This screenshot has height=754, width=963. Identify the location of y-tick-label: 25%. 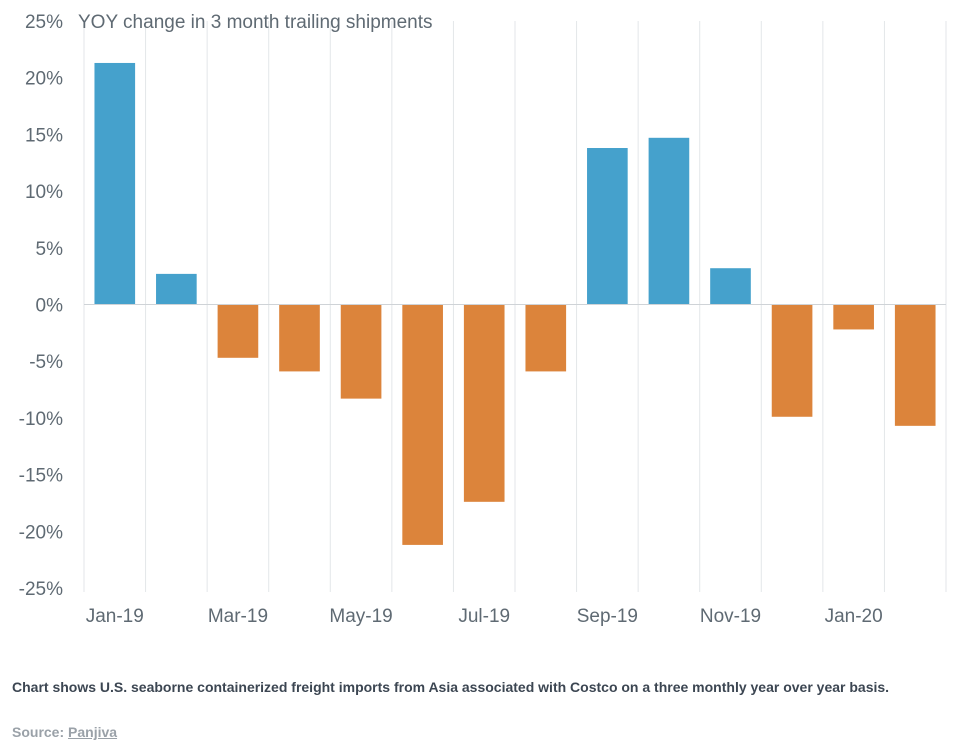
(44, 22).